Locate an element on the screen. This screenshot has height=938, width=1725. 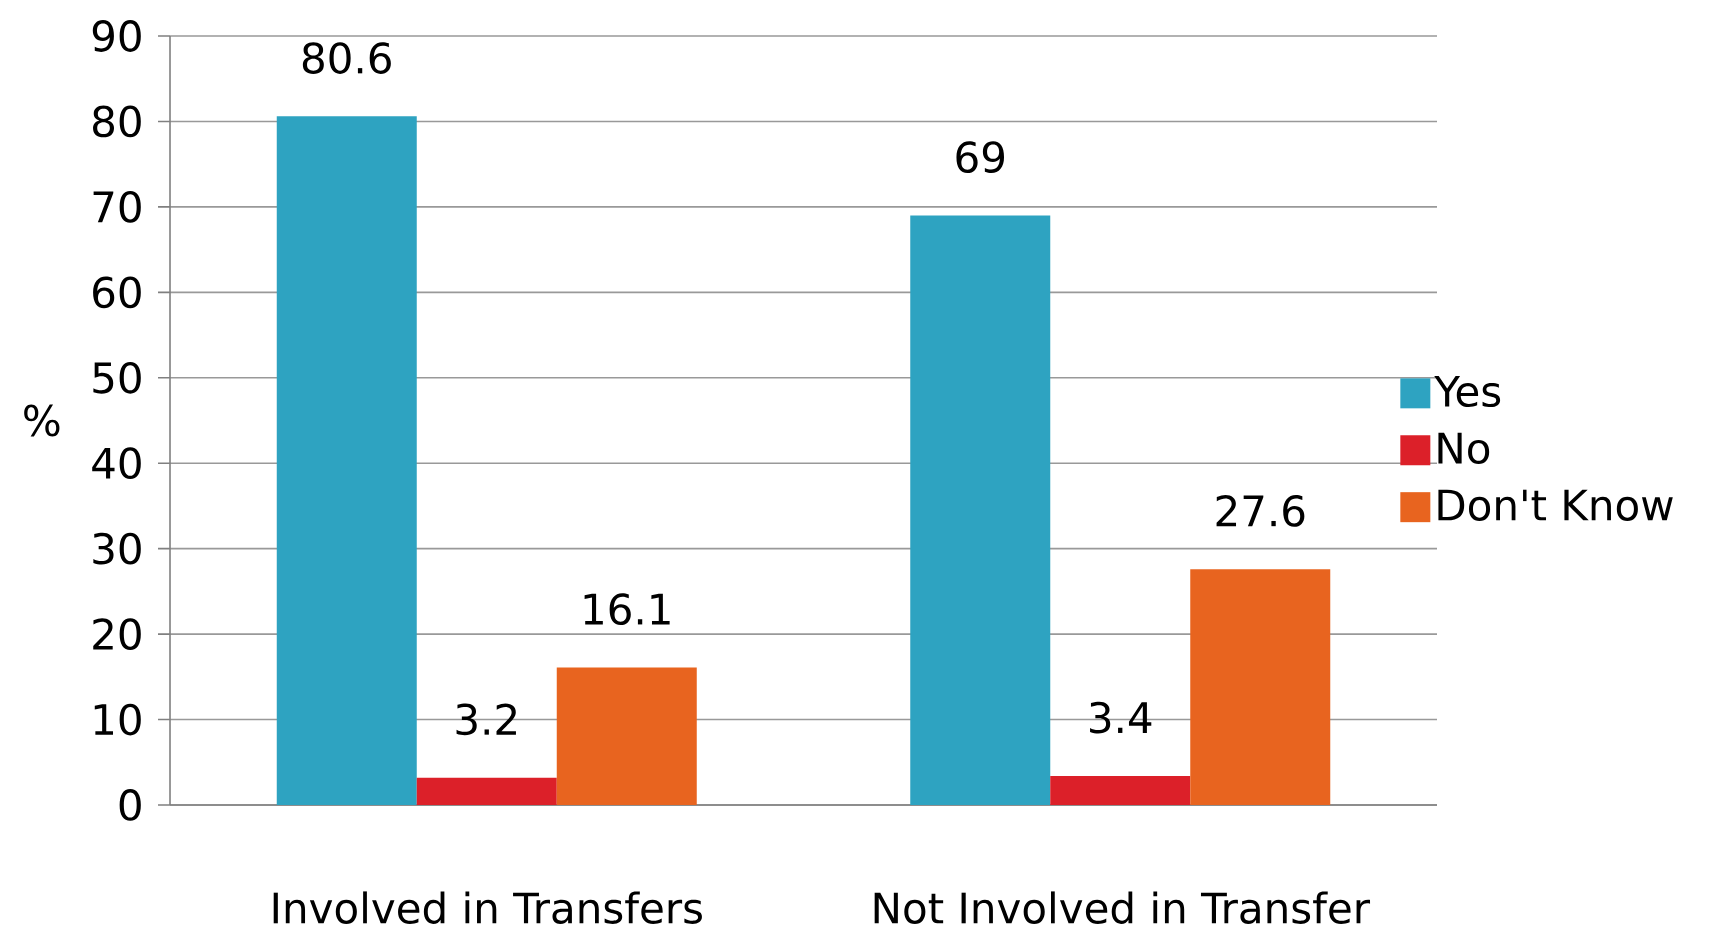
y-tick-label: 70 is located at coordinates (117, 207).